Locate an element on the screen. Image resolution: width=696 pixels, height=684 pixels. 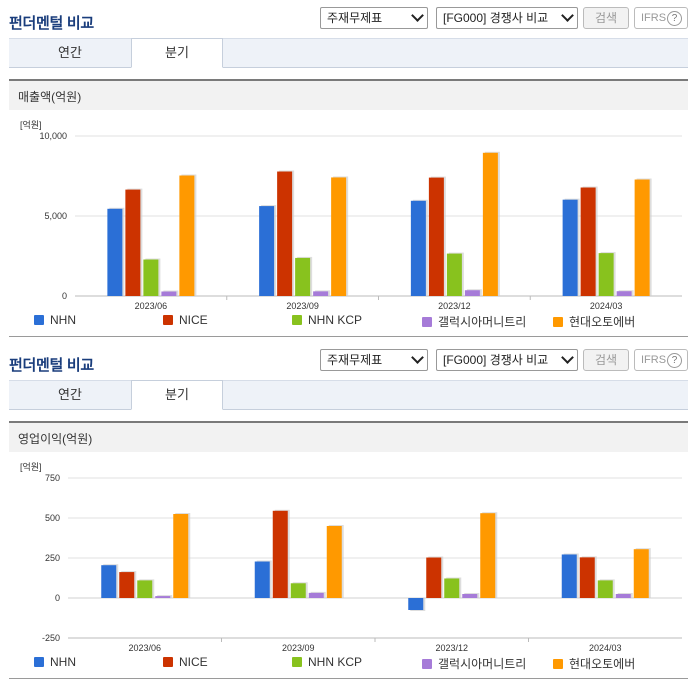
y-tick-label: 750 is located at coordinates (52, 478).